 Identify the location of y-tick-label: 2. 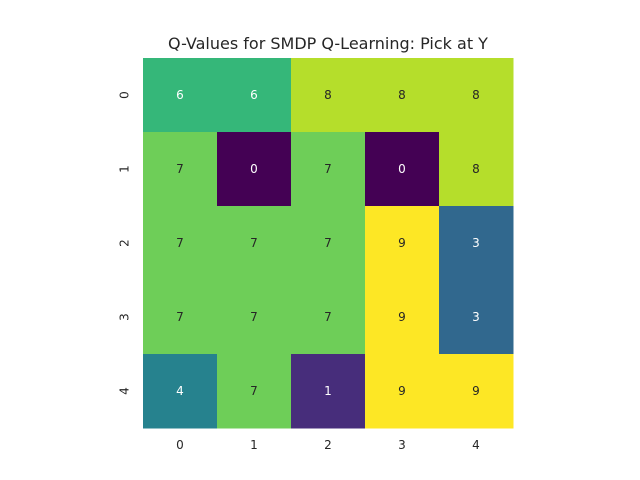
(125, 243).